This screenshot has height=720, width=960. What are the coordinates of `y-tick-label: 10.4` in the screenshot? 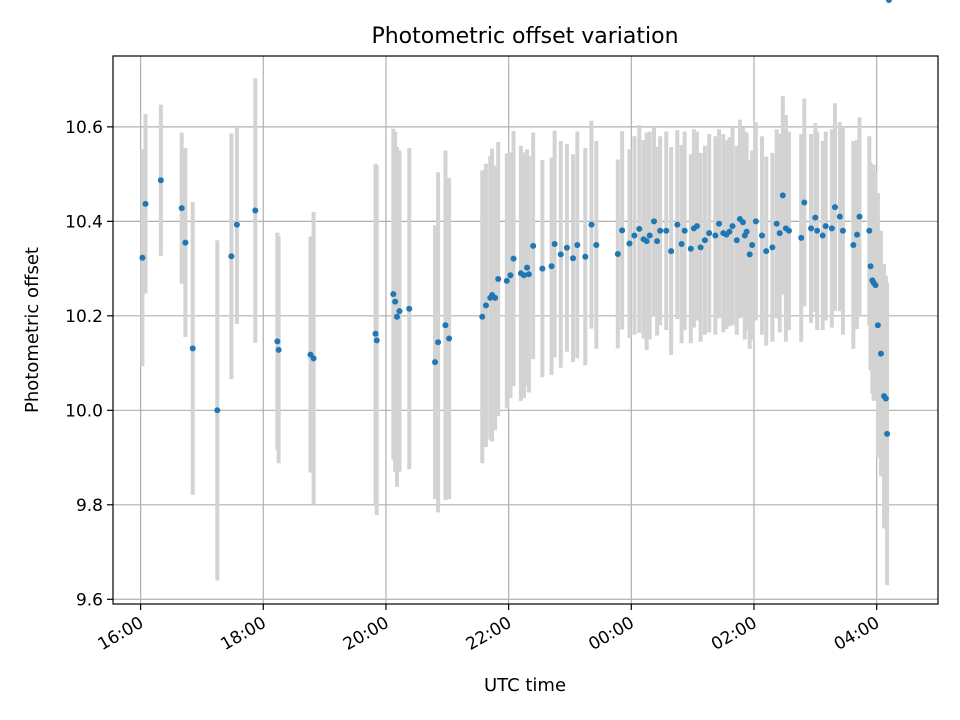 It's located at (84, 222).